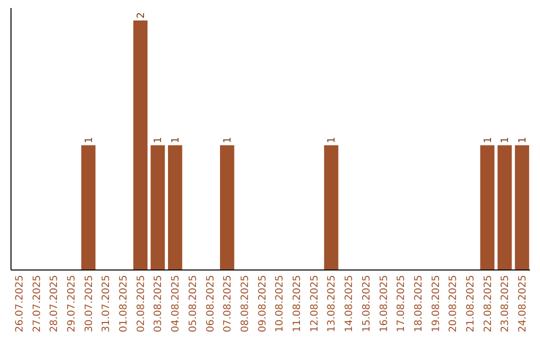 This screenshot has height=340, width=540. I want to click on x-tick-label: 26.07.2025, so click(20, 303).